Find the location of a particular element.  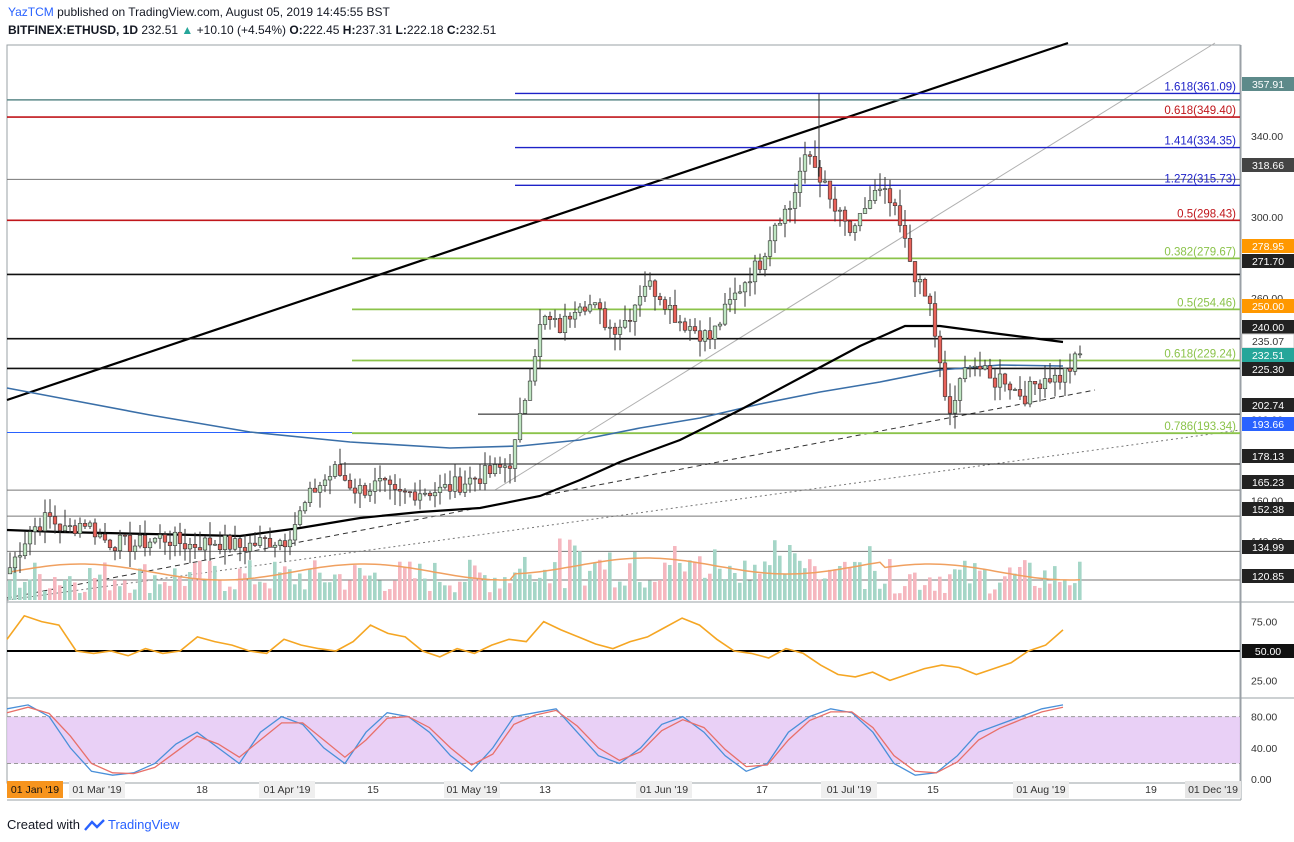

tradingview-brand: TradingView is located at coordinates (143, 824).